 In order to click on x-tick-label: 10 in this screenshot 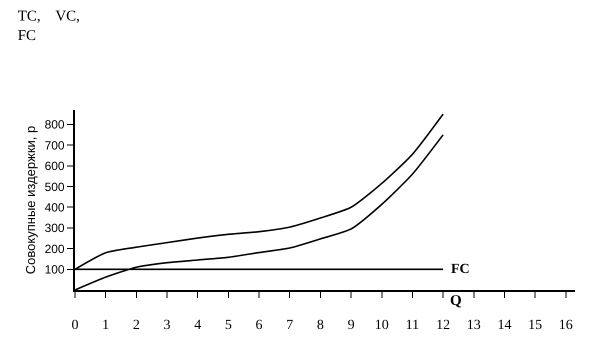, I will do `click(381, 325)`.